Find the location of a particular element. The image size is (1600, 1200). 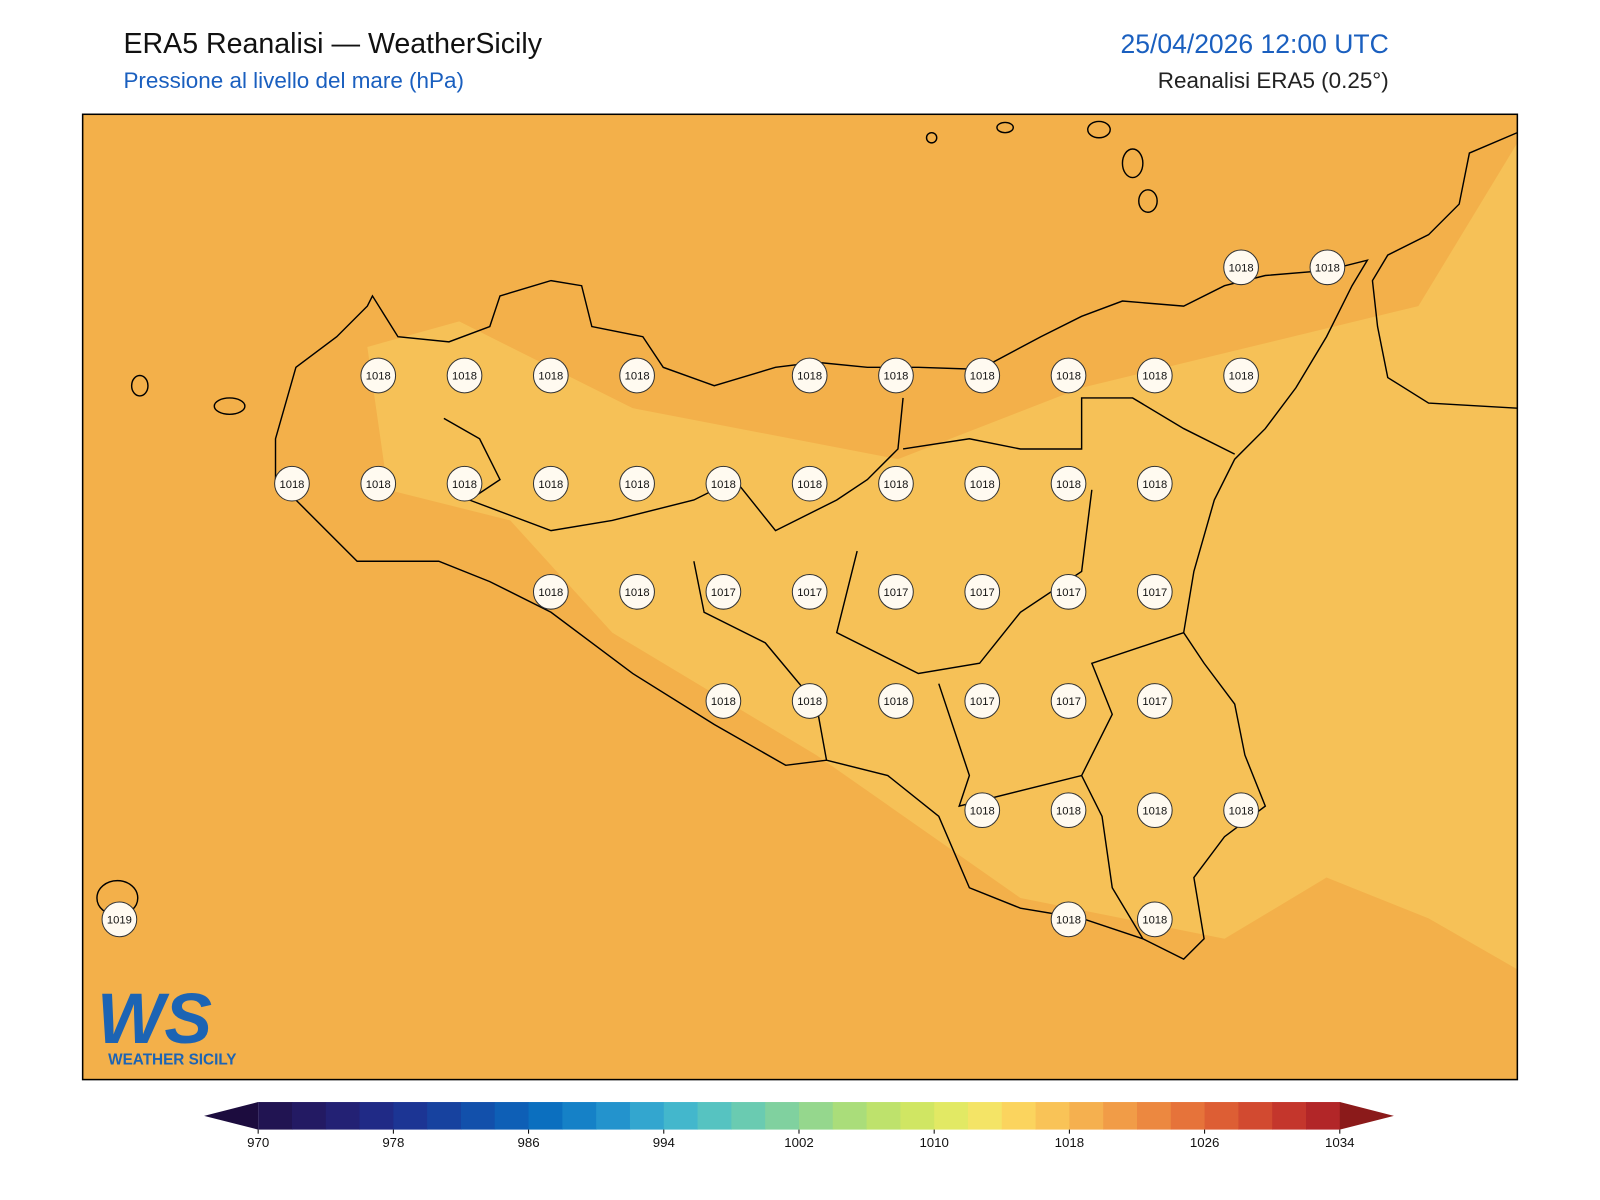

datetime: 25/04/2026 12:00 UTC is located at coordinates (1254, 44).